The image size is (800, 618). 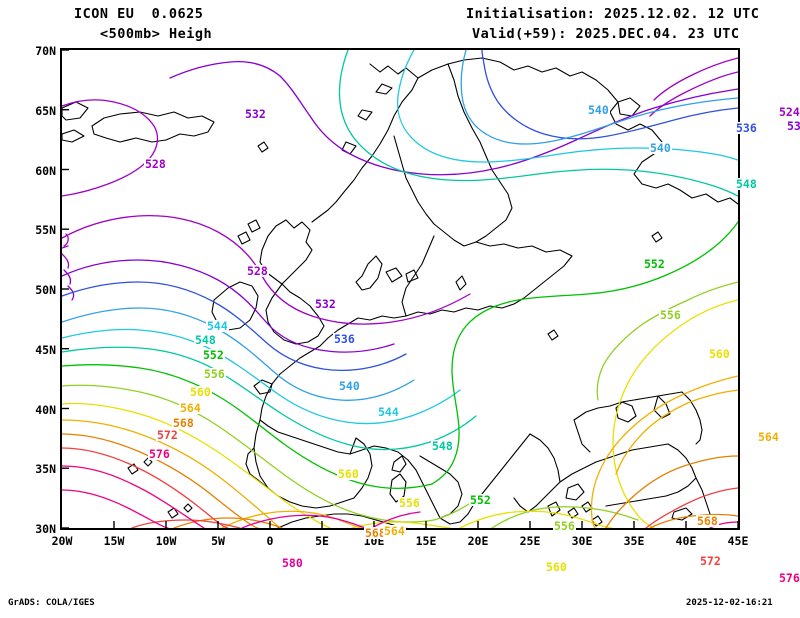 What do you see at coordinates (45, 409) in the screenshot?
I see `y-tick-label: 40N` at bounding box center [45, 409].